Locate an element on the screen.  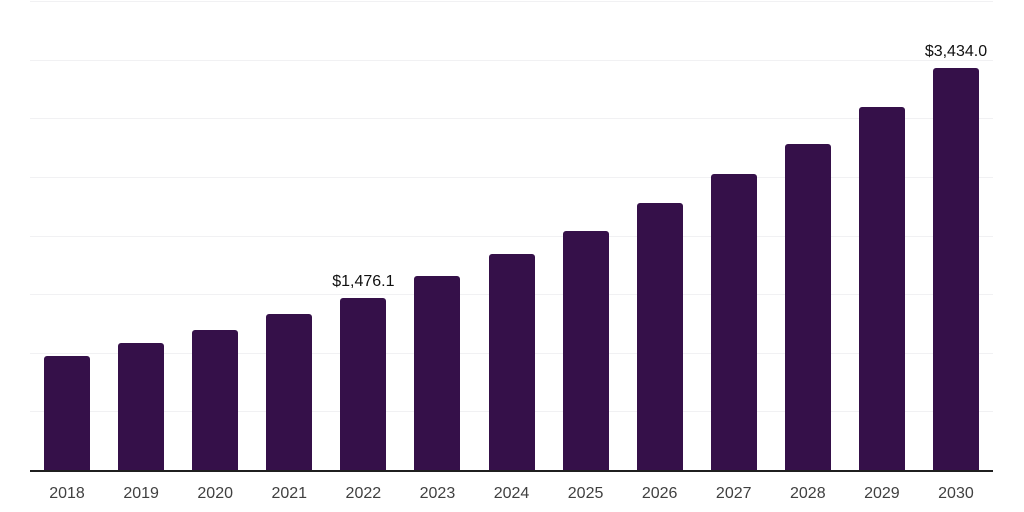
x-tick-2019: 2019 is located at coordinates (141, 493).